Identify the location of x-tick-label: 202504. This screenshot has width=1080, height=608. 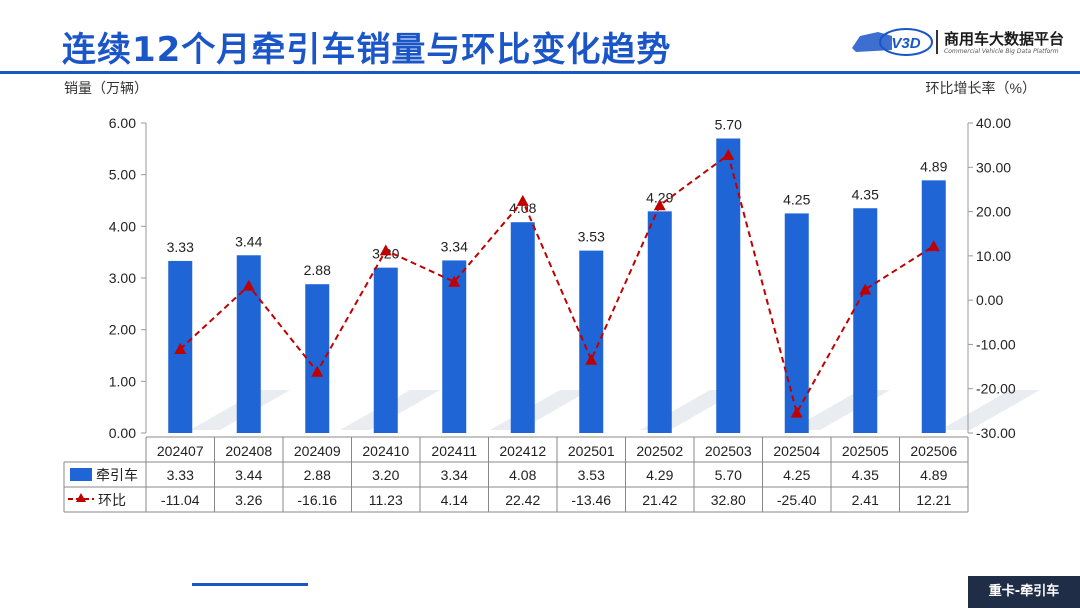
(796, 451).